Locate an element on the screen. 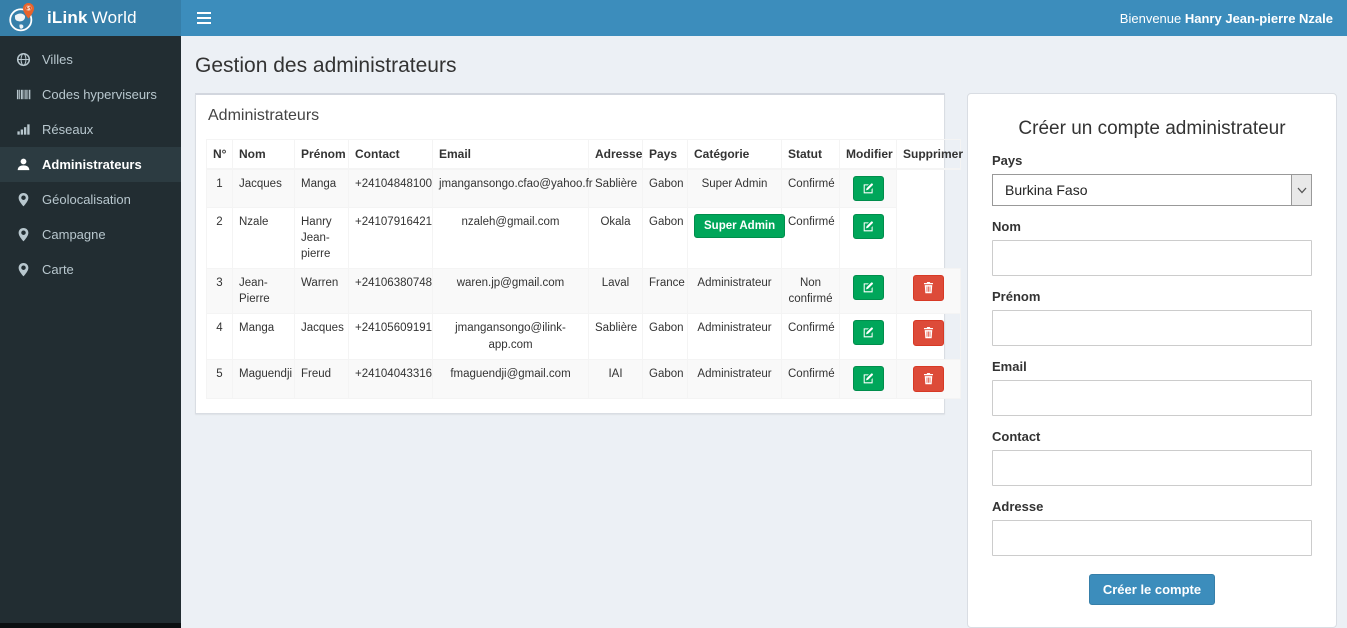 The height and width of the screenshot is (628, 1347). contact-label: Contact is located at coordinates (1016, 436).